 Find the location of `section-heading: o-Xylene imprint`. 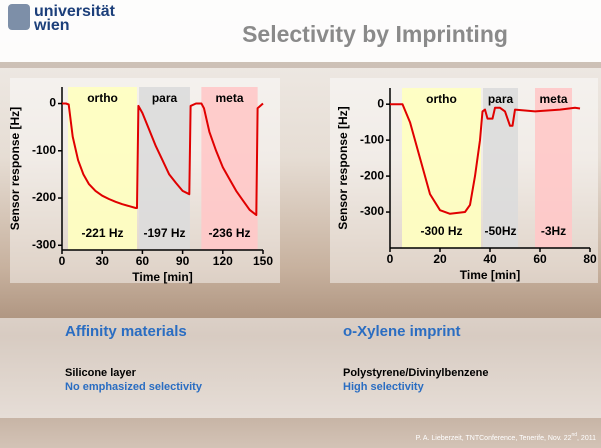

section-heading: o-Xylene imprint is located at coordinates (402, 331).